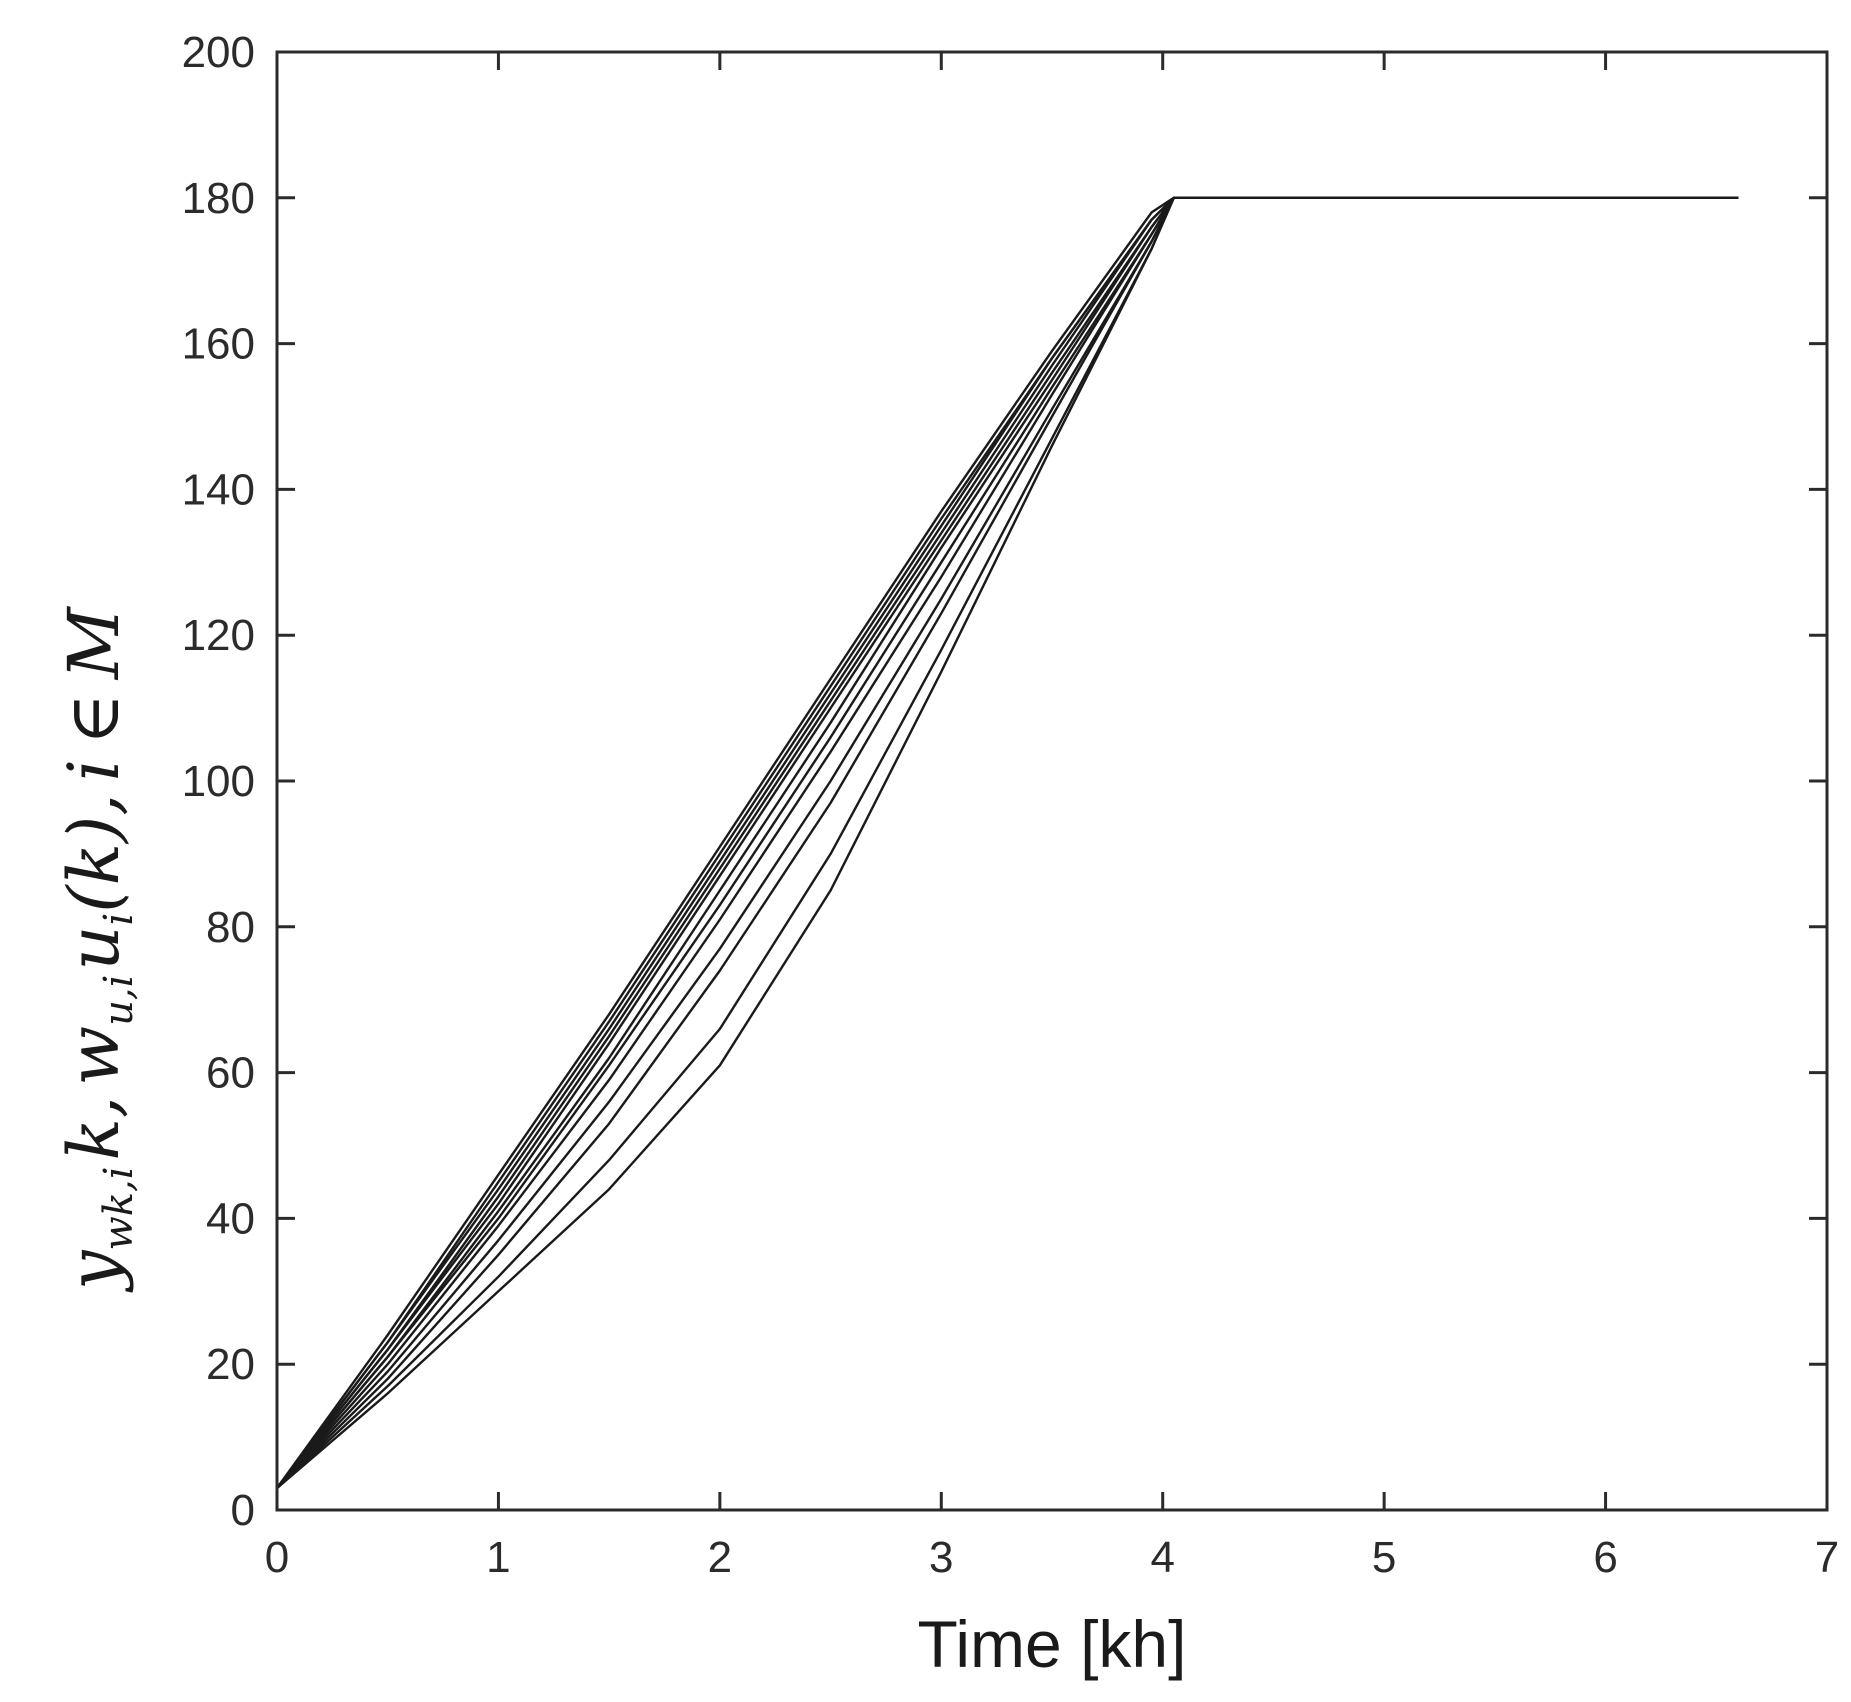  Describe the element at coordinates (230, 927) in the screenshot. I see `y-tick-label-4: 80` at that location.